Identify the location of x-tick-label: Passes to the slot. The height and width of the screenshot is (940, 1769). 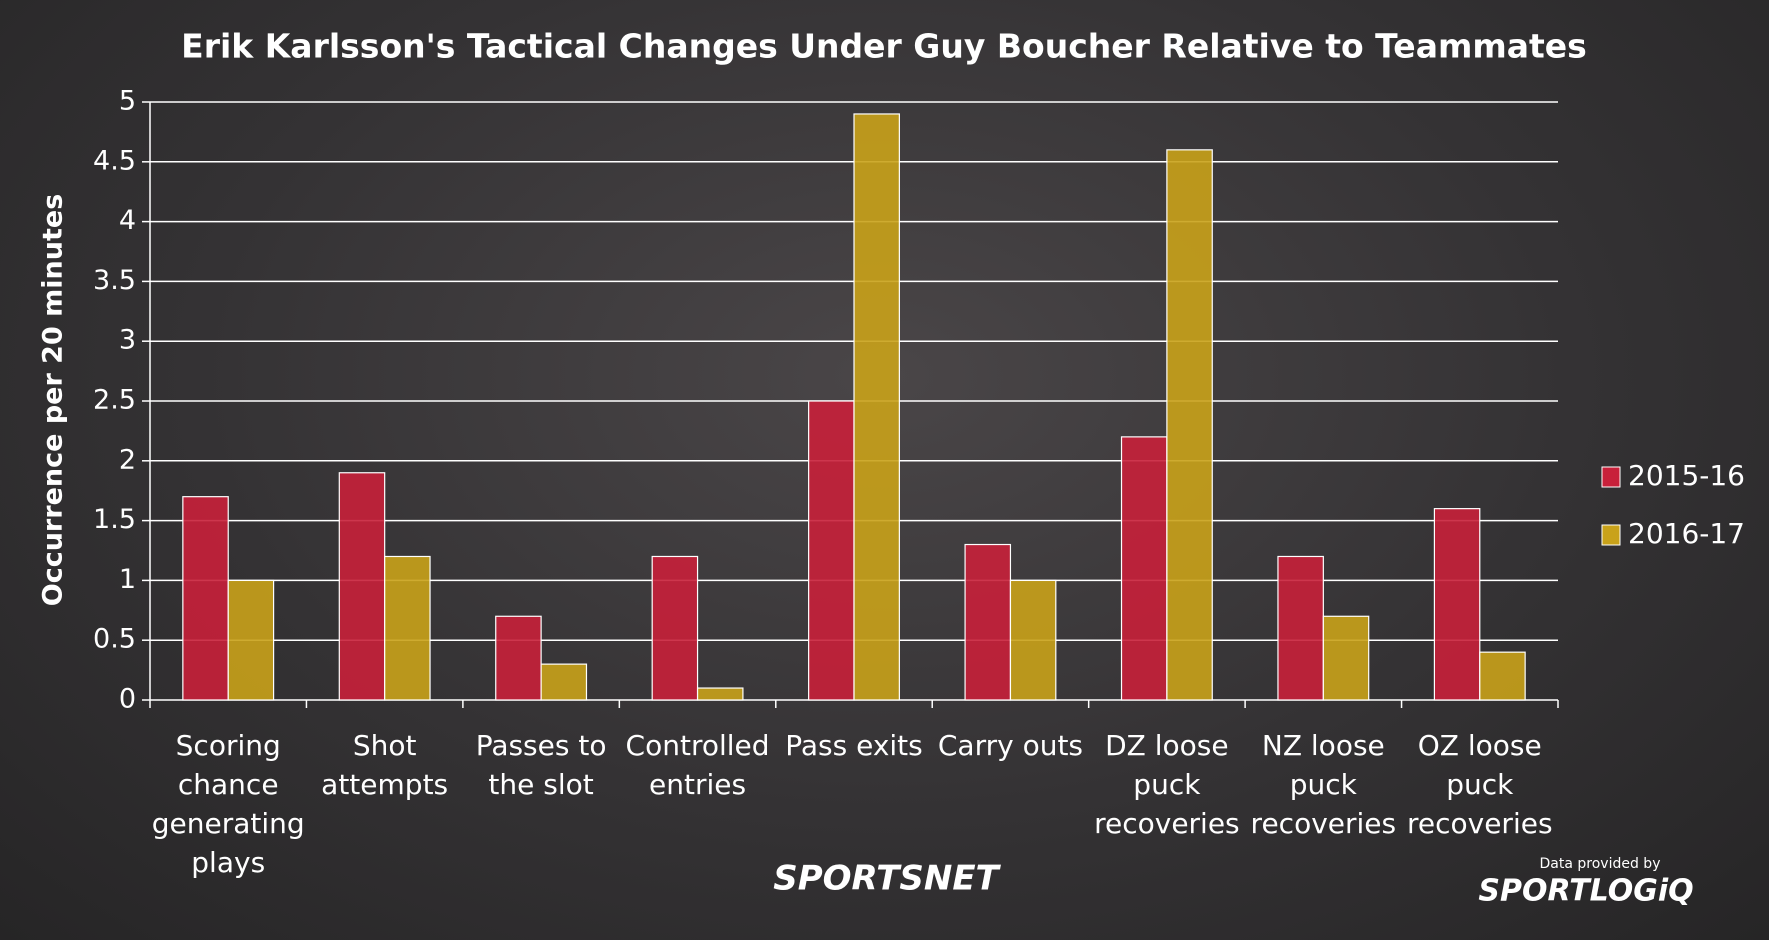
(541, 765).